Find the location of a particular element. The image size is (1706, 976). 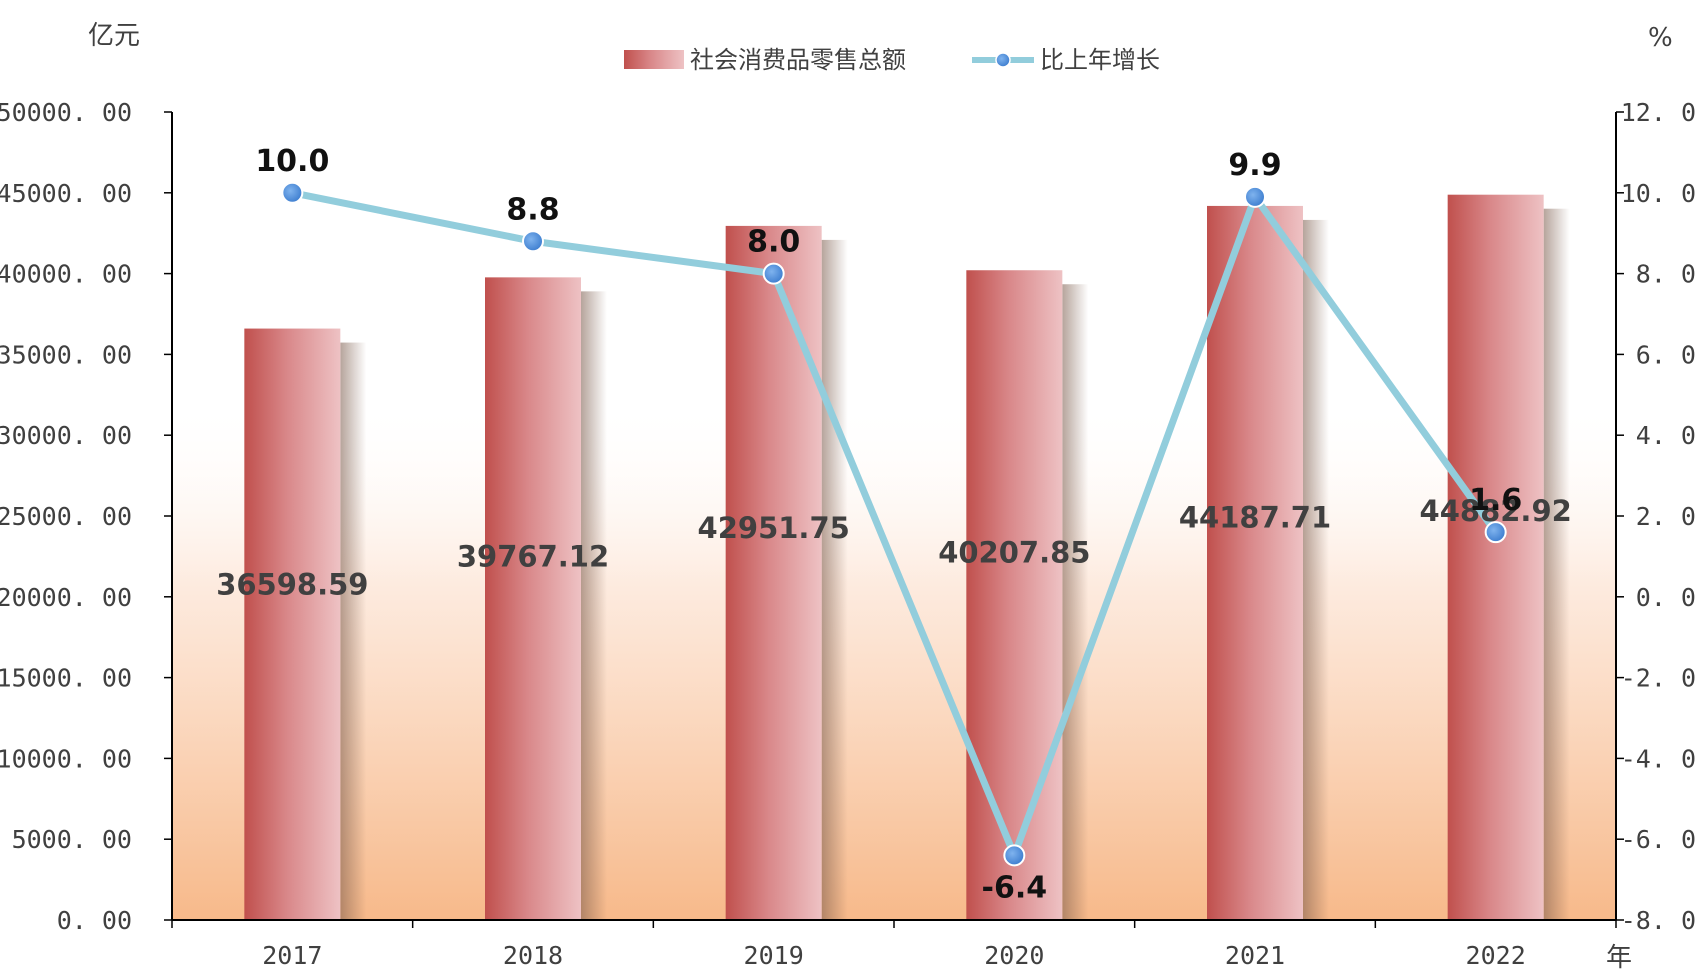

bar-value-label: 36598.59 is located at coordinates (292, 585).